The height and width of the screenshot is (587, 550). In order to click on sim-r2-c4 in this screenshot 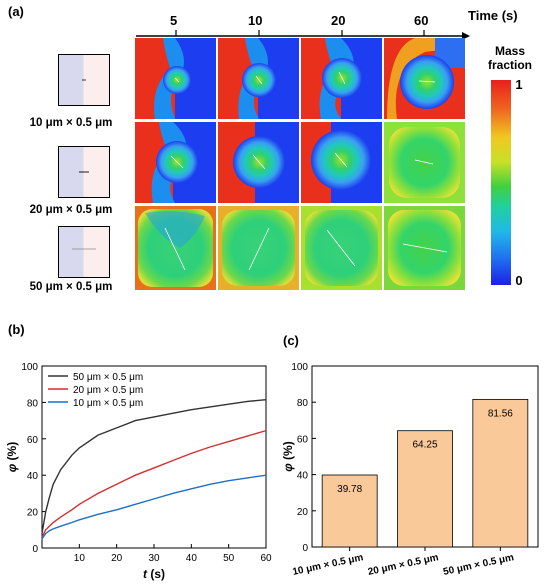, I will do `click(424, 162)`.